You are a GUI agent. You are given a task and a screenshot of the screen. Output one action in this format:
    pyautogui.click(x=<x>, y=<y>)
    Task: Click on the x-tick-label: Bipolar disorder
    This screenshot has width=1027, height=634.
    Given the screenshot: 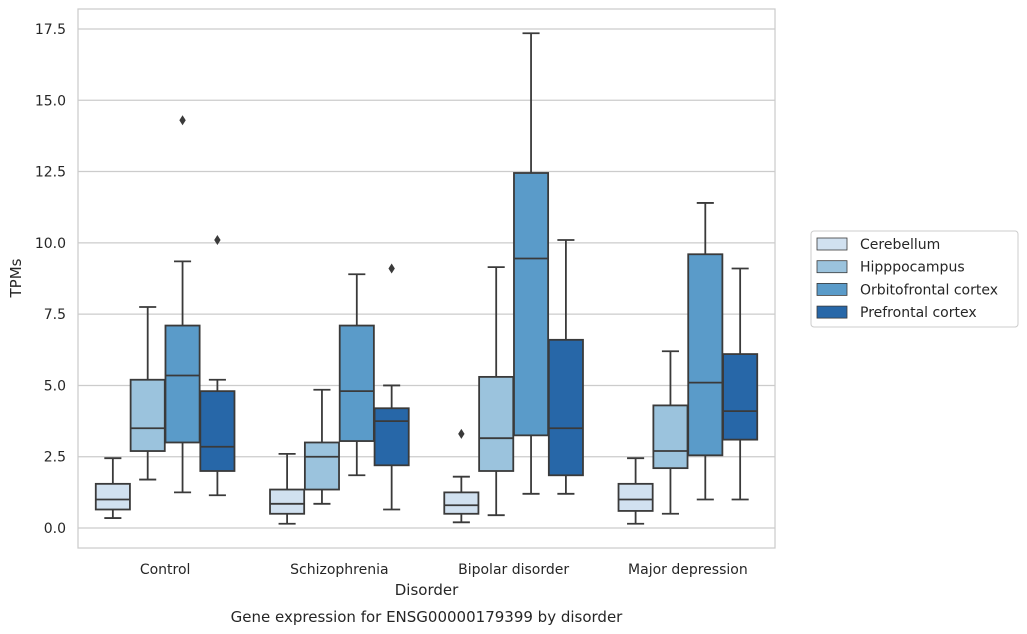 What is the action you would take?
    pyautogui.click(x=513, y=570)
    